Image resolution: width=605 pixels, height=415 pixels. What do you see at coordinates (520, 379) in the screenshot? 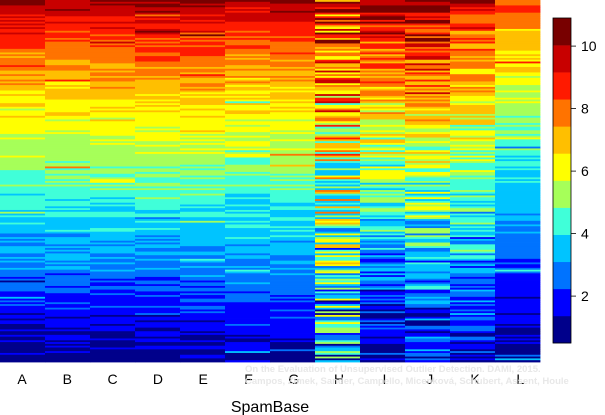
I see `x-tick-label: L` at bounding box center [520, 379].